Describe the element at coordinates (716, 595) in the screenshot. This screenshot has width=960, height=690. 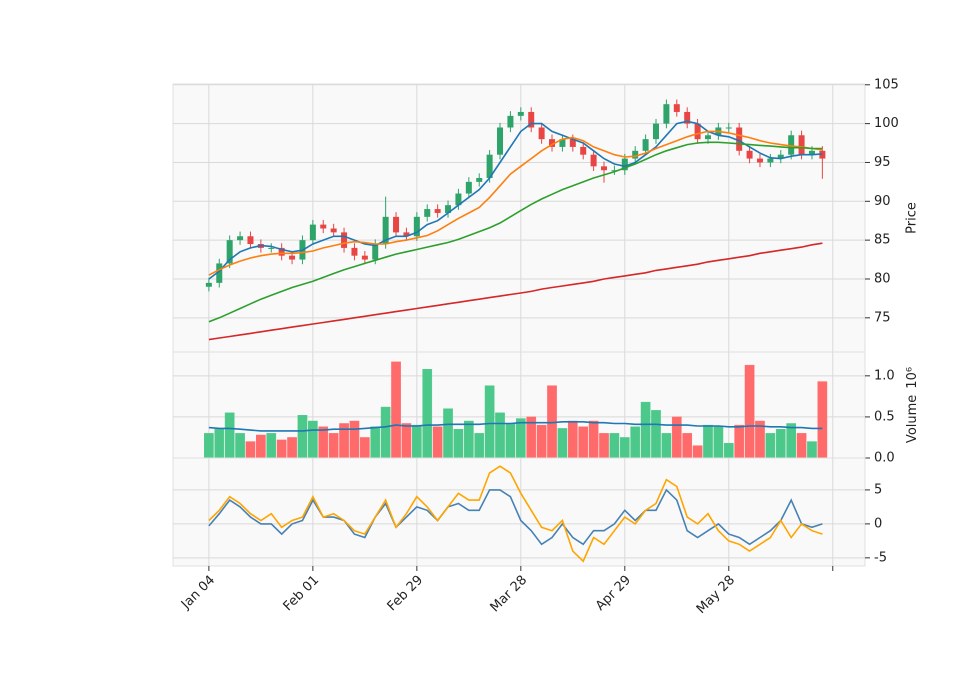
I see `x-tick-label: May 28` at that location.